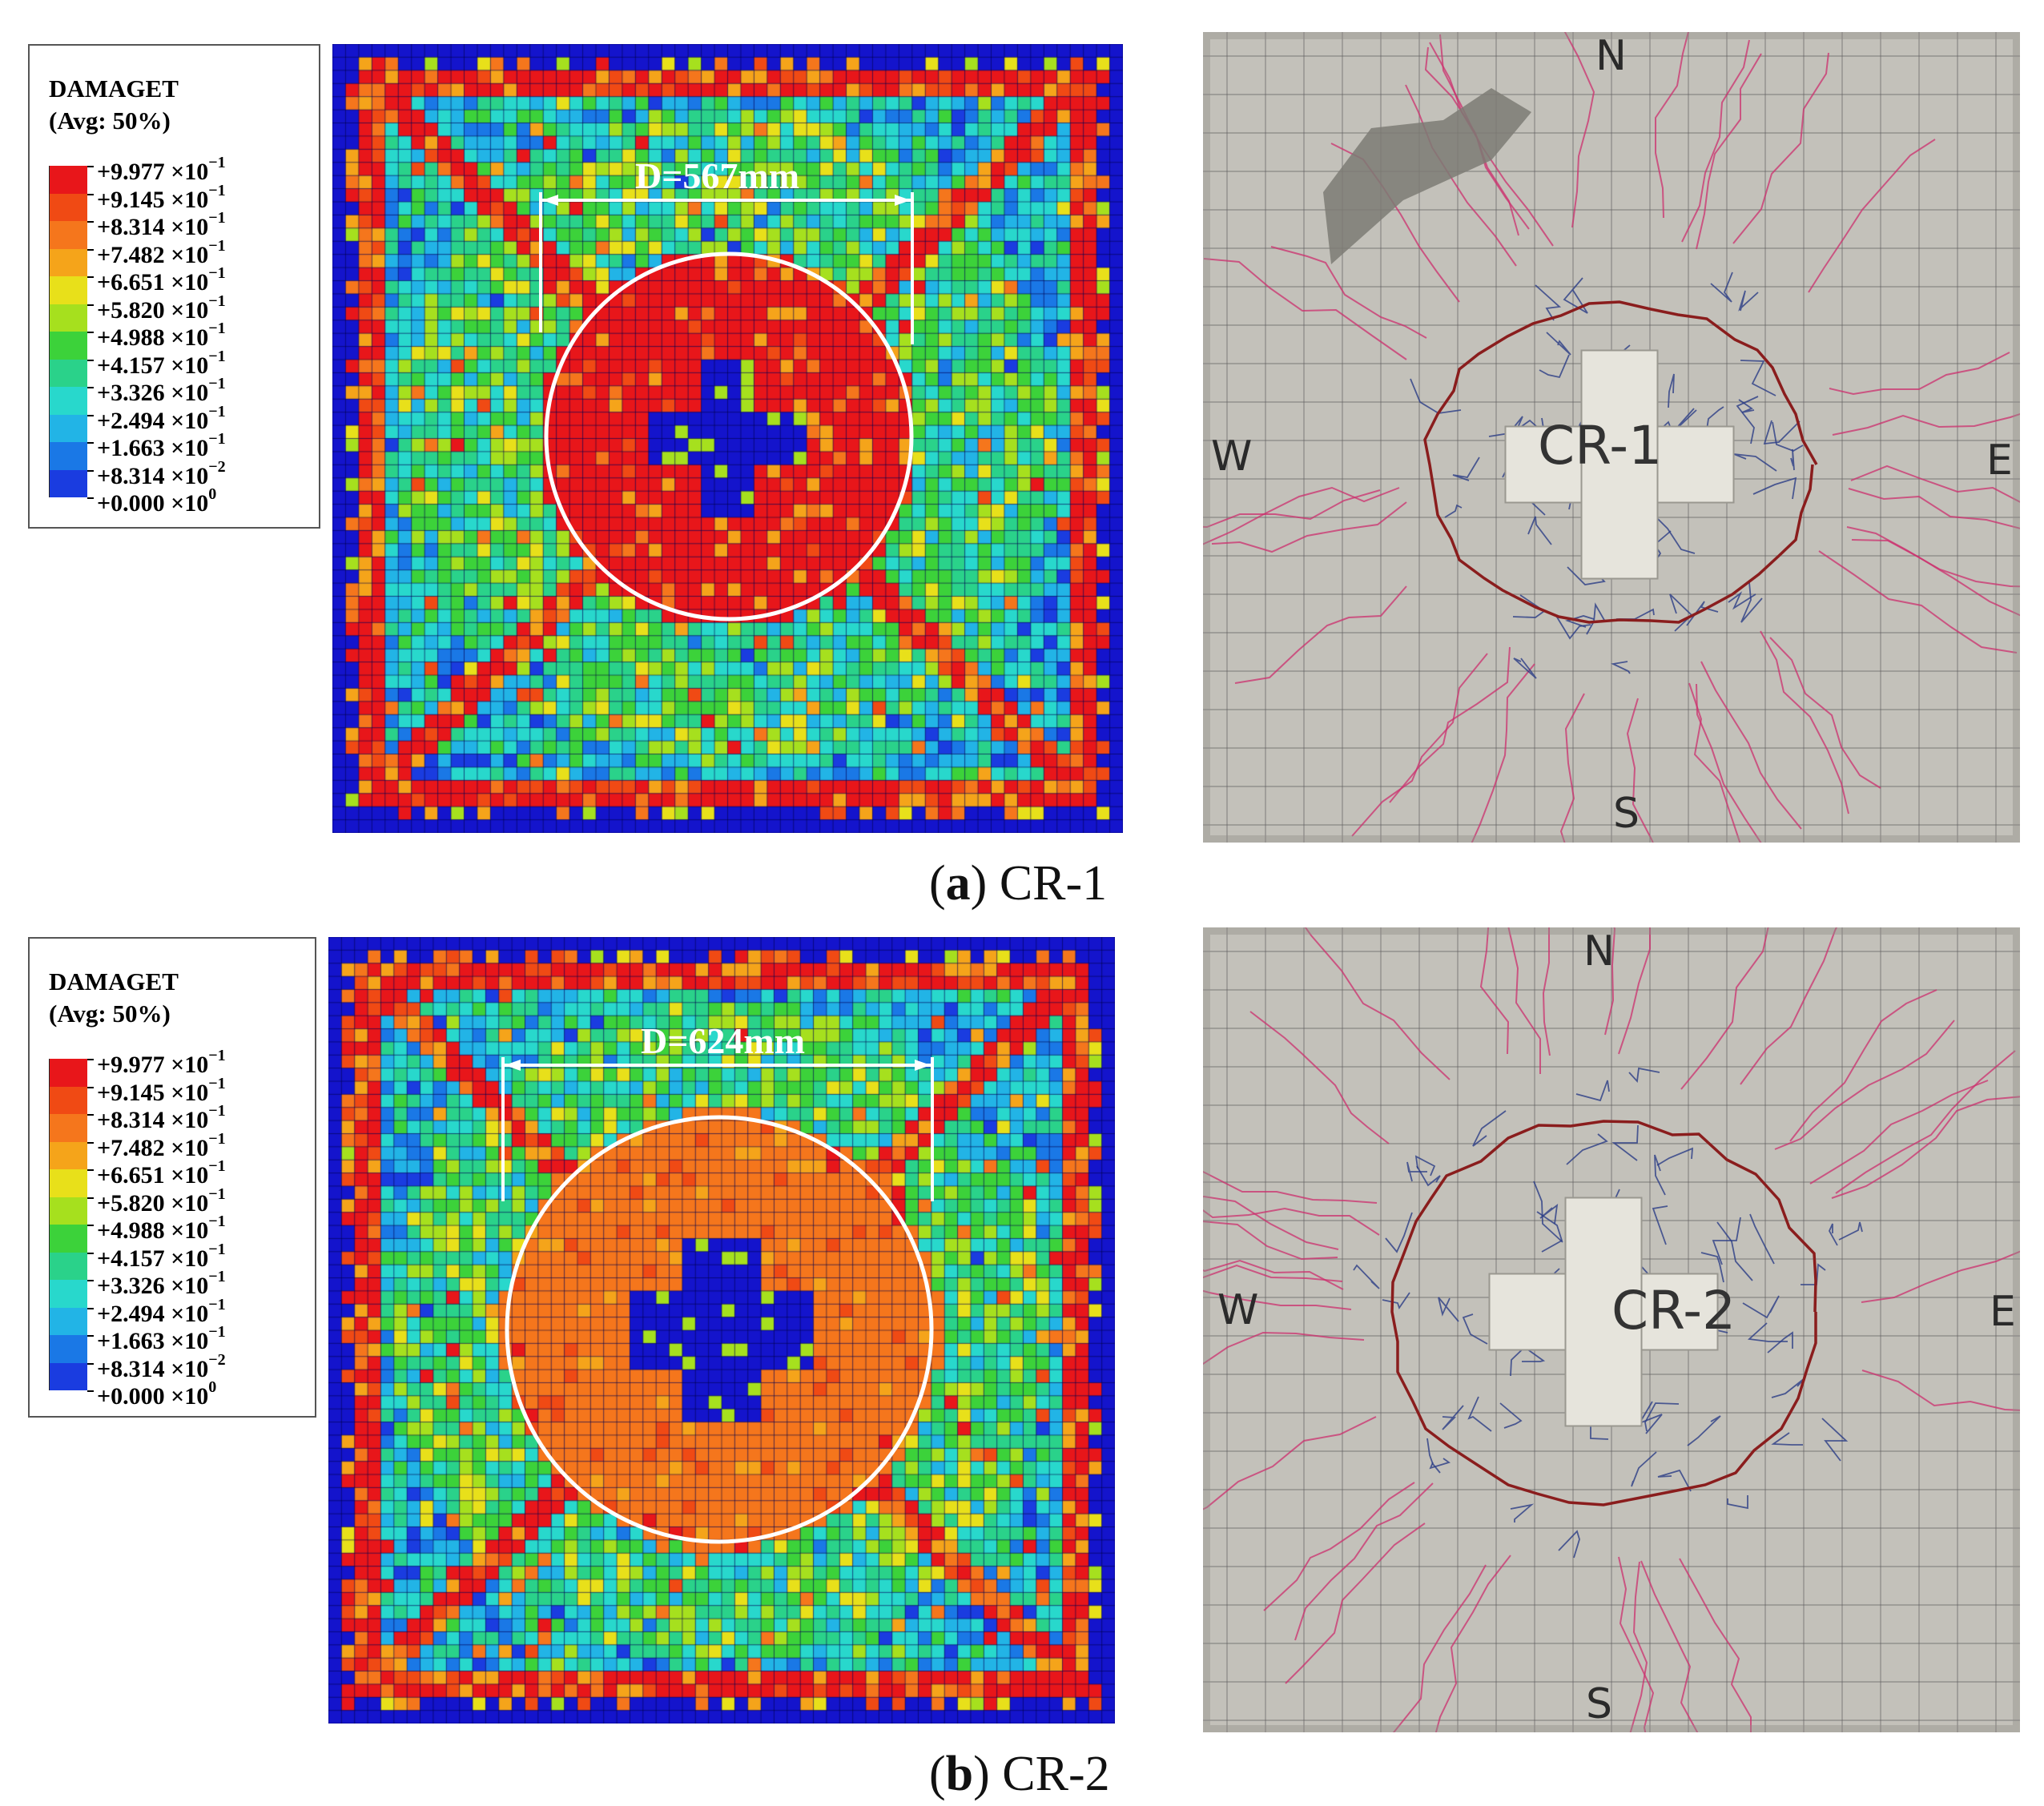 The image size is (2044, 1806). What do you see at coordinates (727, 407) in the screenshot?
I see `diameter-annotation` at bounding box center [727, 407].